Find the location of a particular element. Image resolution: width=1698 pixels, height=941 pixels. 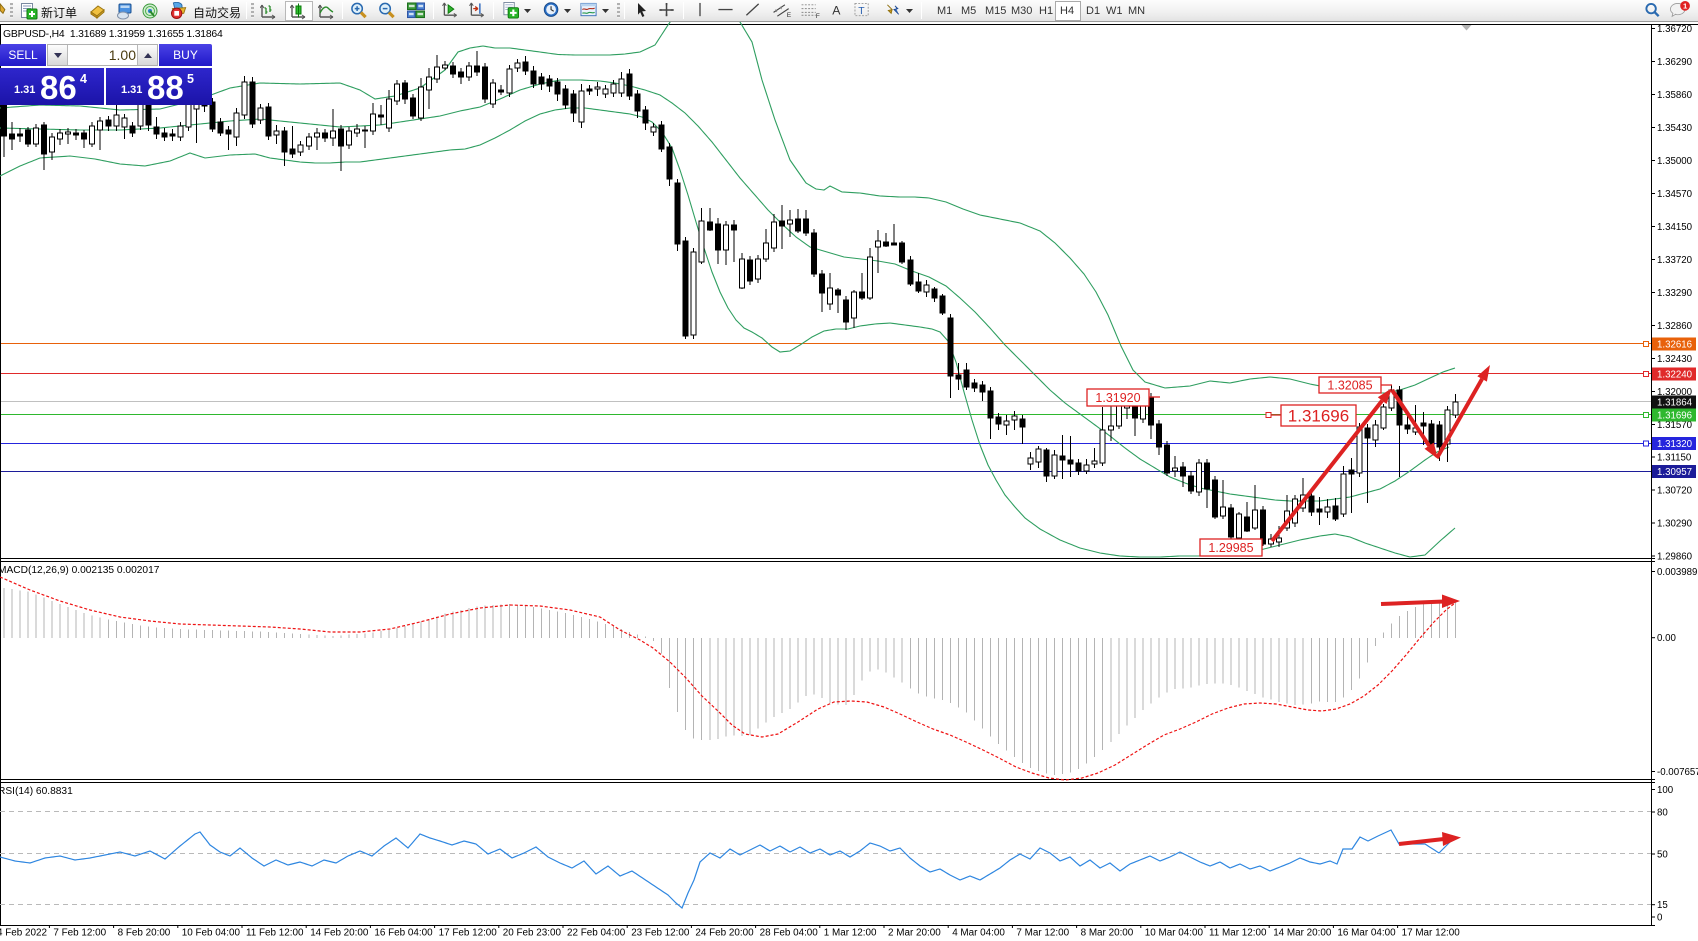

svg-text: T is located at coordinates (861, 11).